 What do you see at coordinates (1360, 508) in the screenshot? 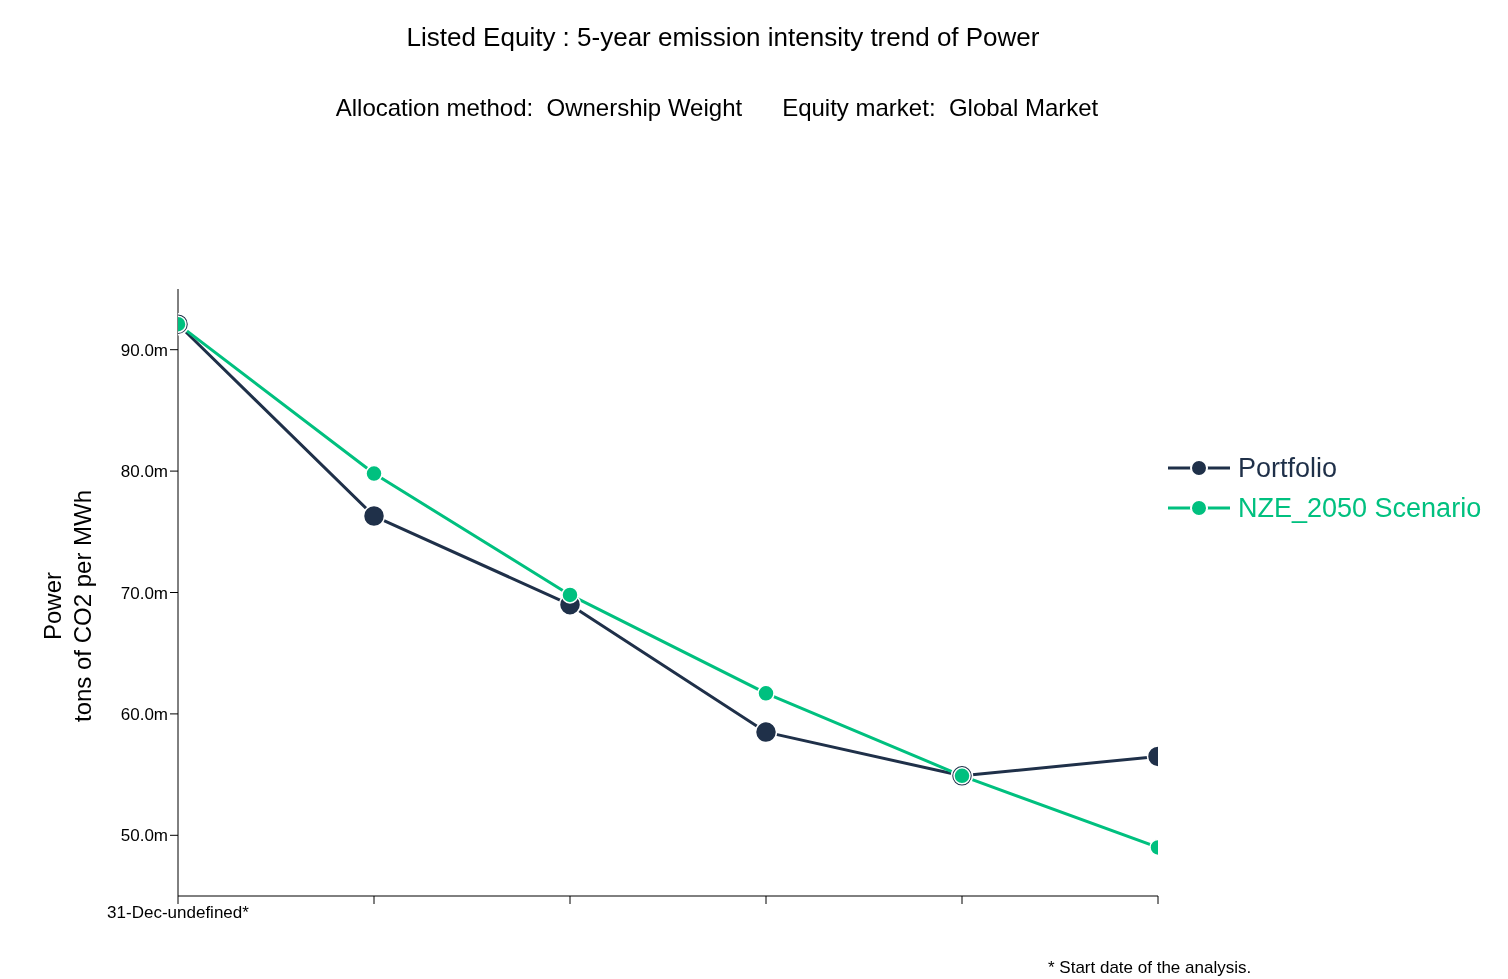
I see `legend-label: NZE_2050 Scenario` at bounding box center [1360, 508].